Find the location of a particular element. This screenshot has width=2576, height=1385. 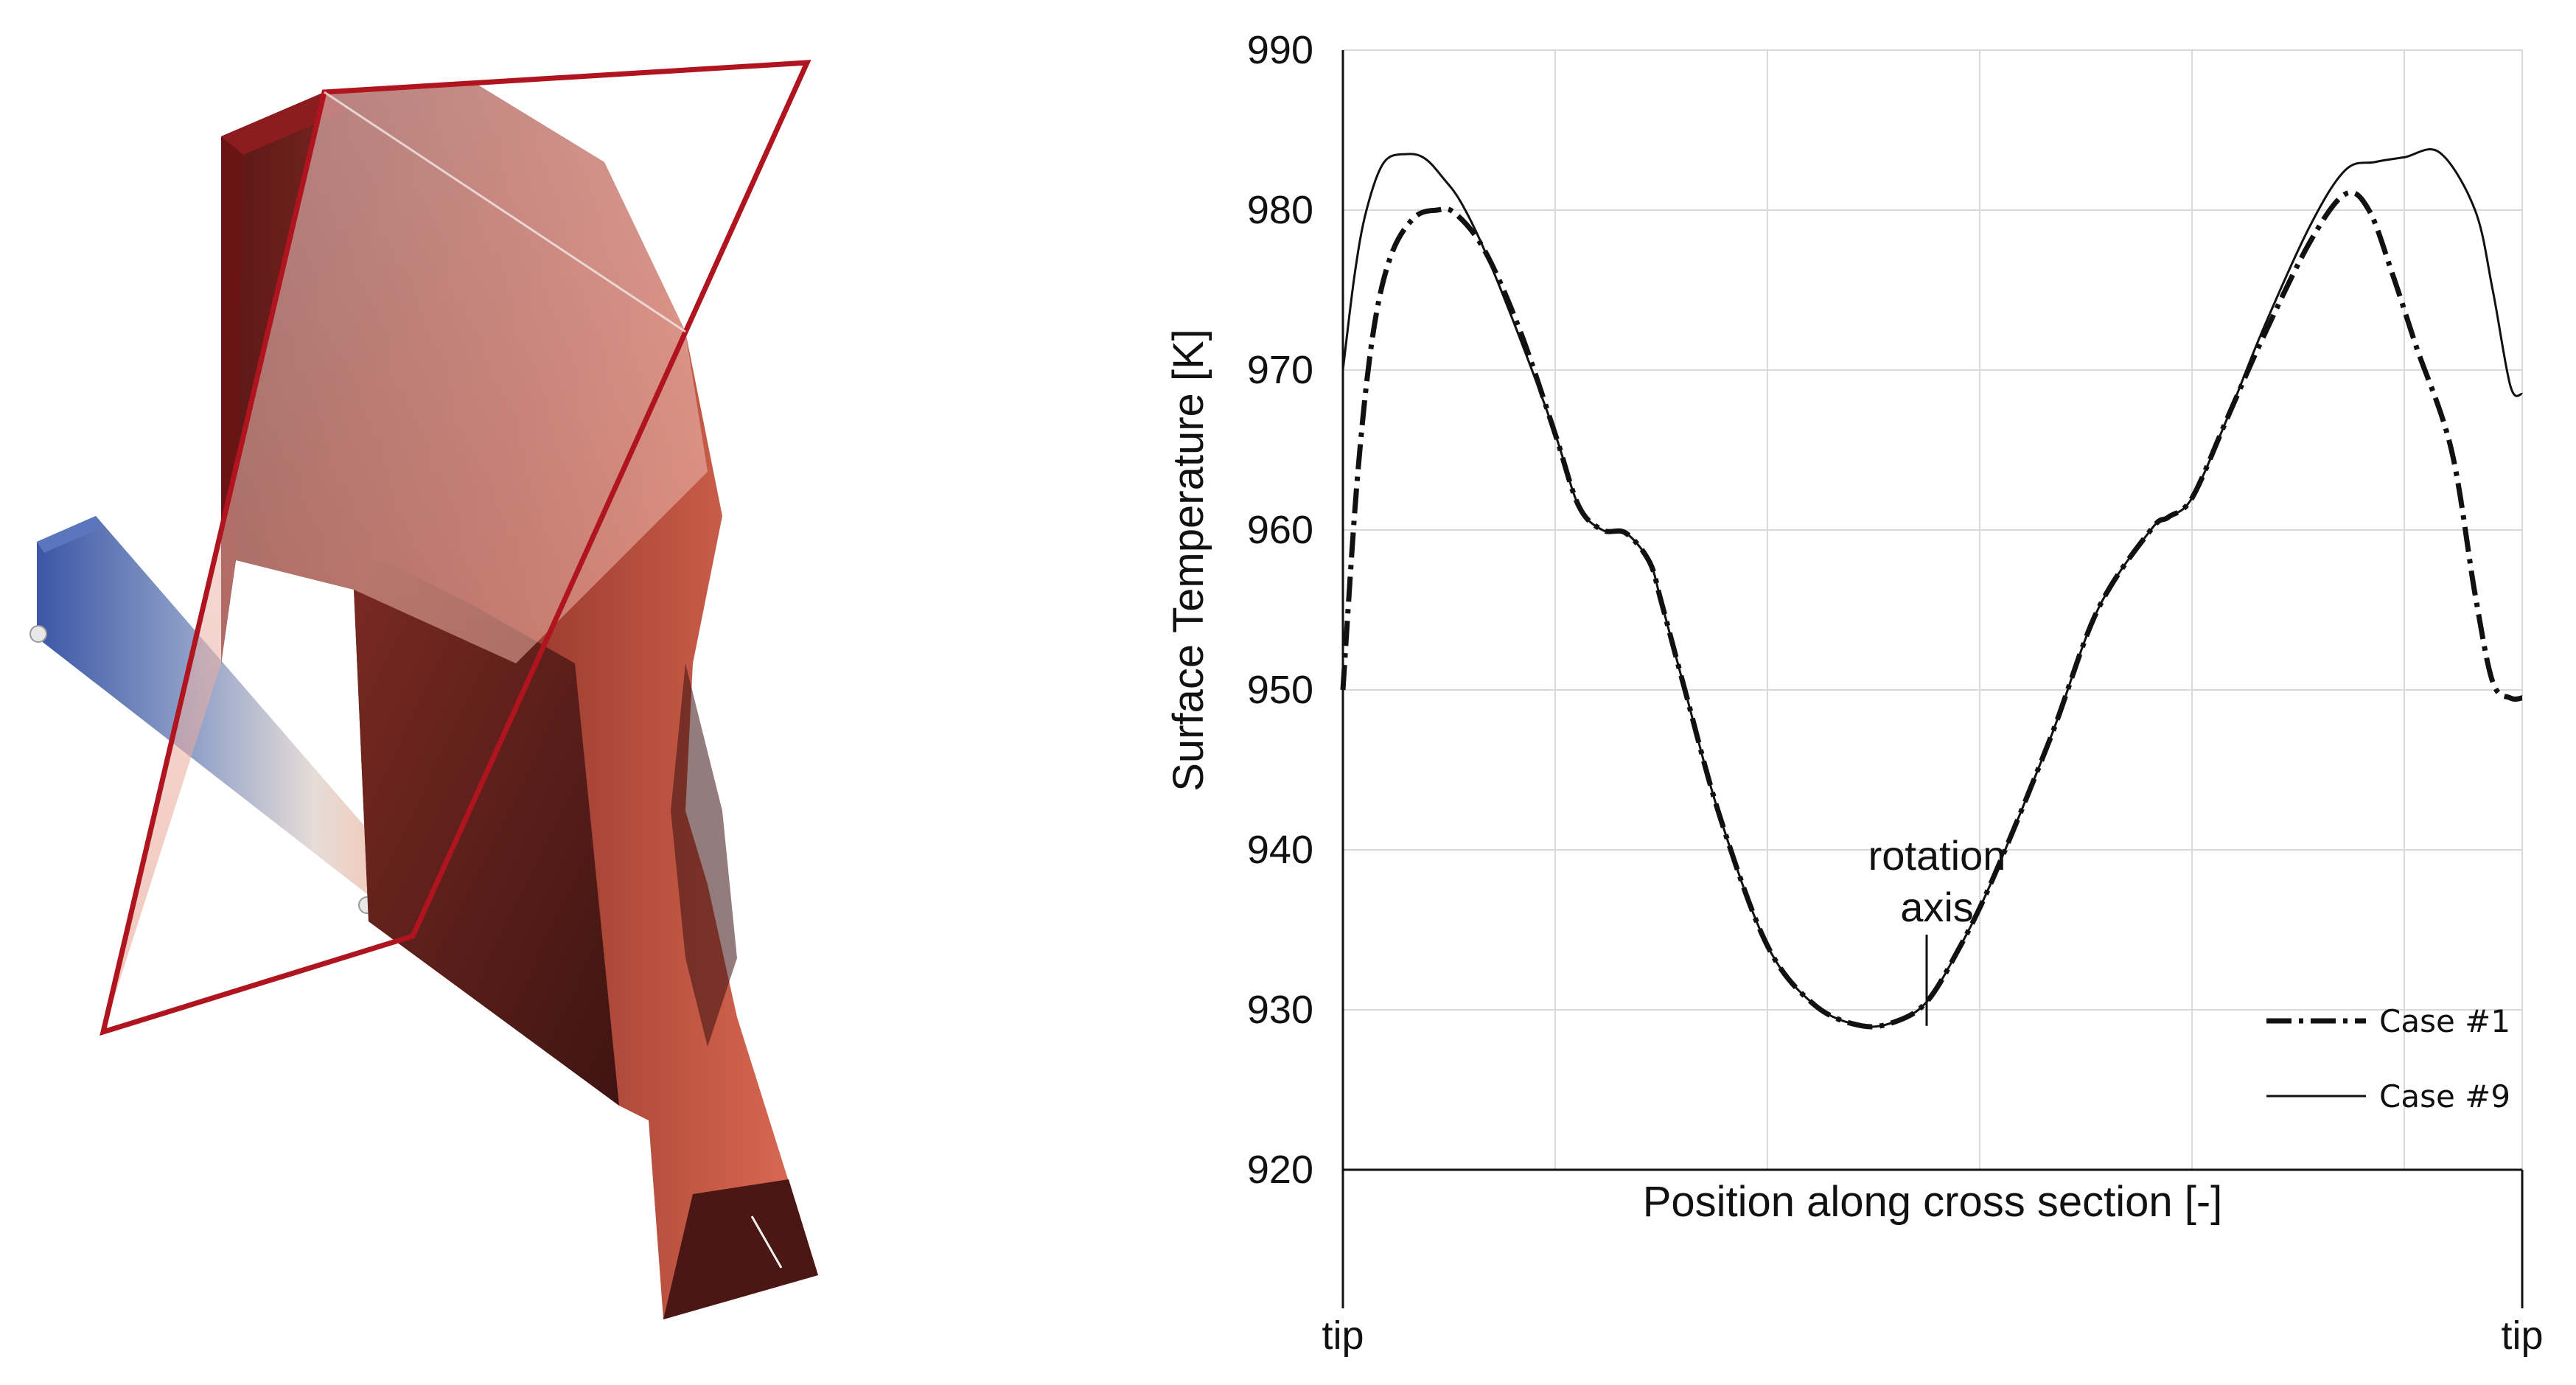

y-tick-labels: 920 930 940 950 960 970 980 990 is located at coordinates (1280, 610).